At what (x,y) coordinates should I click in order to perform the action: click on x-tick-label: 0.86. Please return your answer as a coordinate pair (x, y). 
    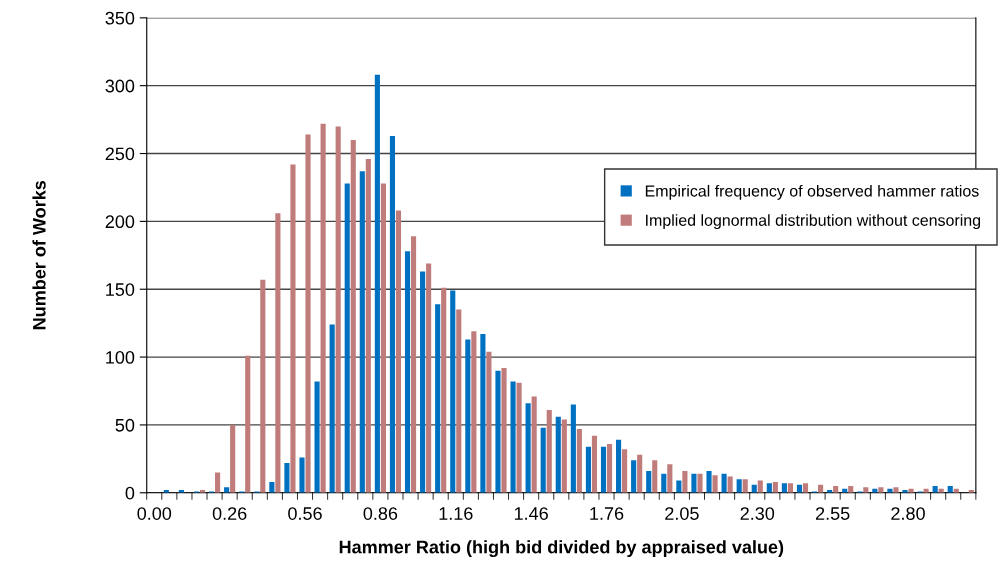
    Looking at the image, I should click on (380, 513).